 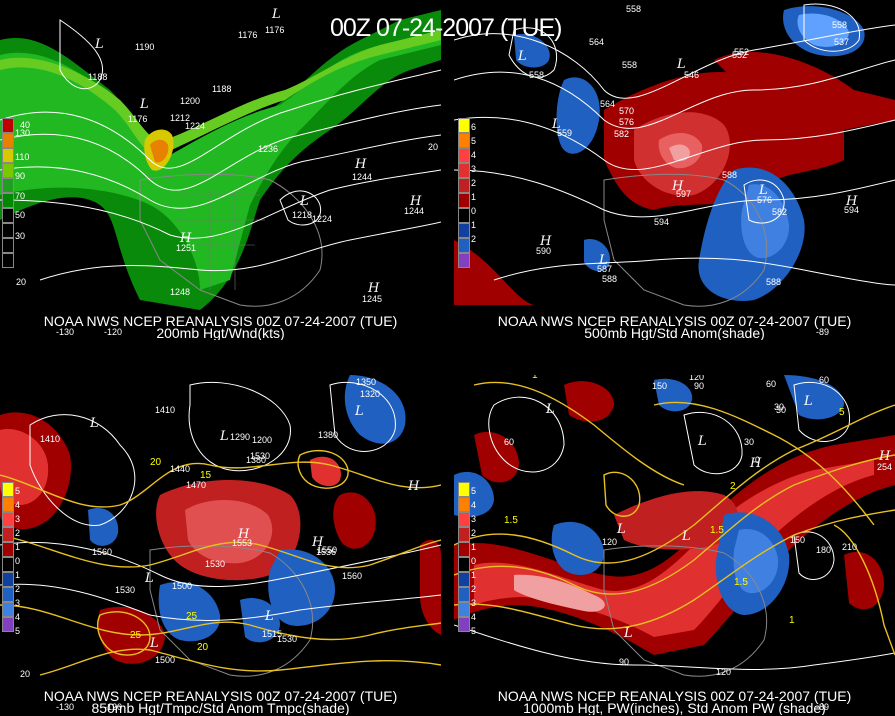 What do you see at coordinates (739, 55) in the screenshot?
I see `contour-label: 552` at bounding box center [739, 55].